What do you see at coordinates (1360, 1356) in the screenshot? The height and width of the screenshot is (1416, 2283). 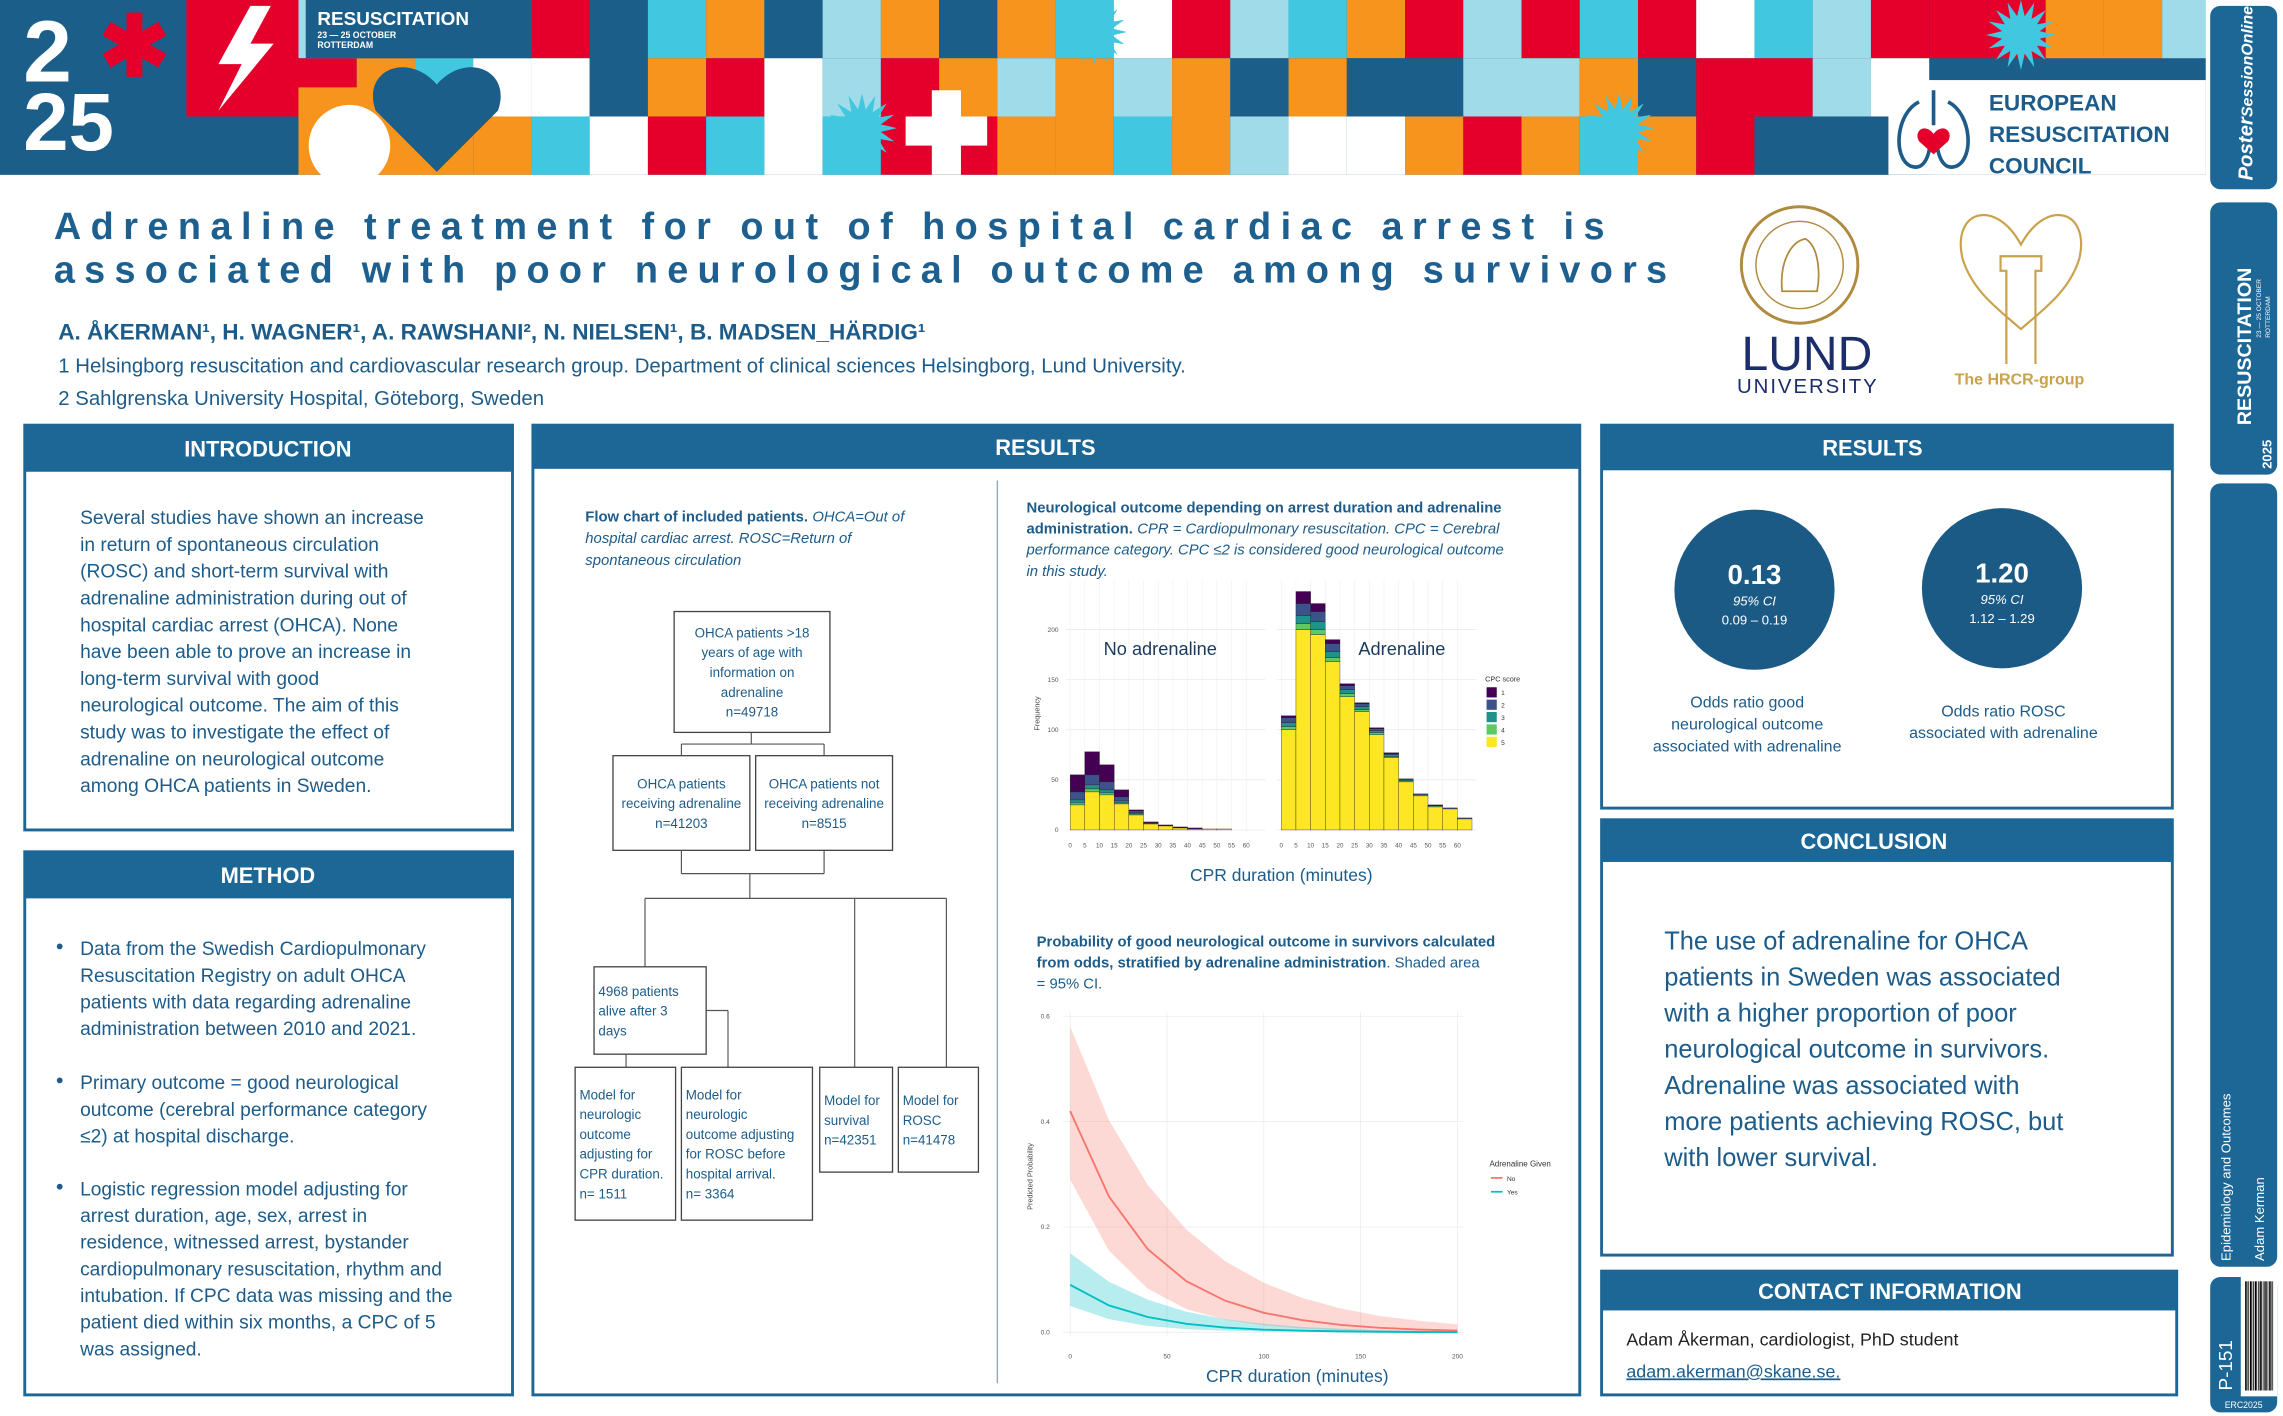 I see `x-tick-label: 150` at bounding box center [1360, 1356].